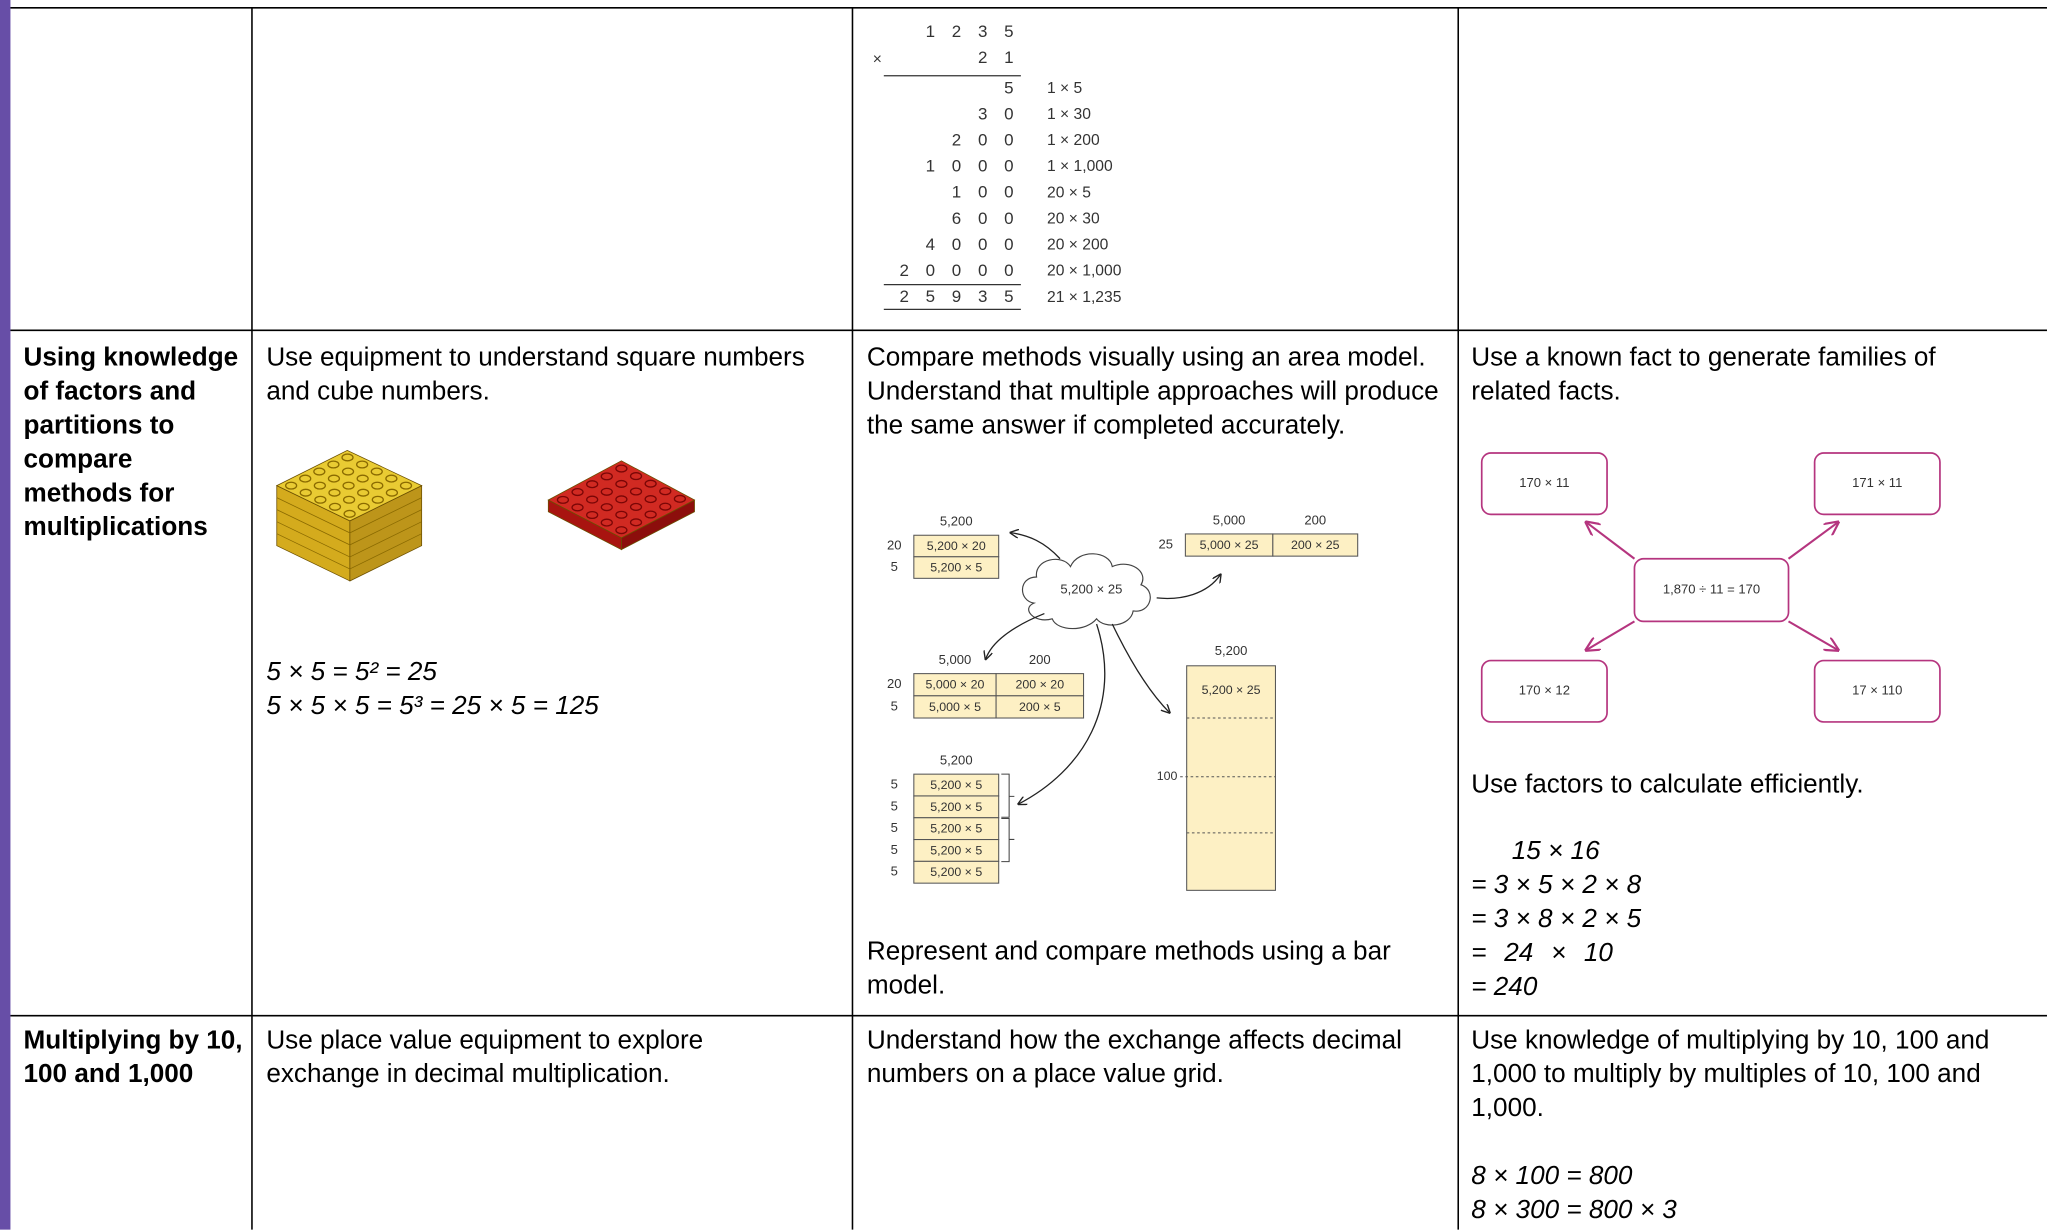 The width and height of the screenshot is (2047, 1230). I want to click on diagram-label: 200, so click(1315, 519).